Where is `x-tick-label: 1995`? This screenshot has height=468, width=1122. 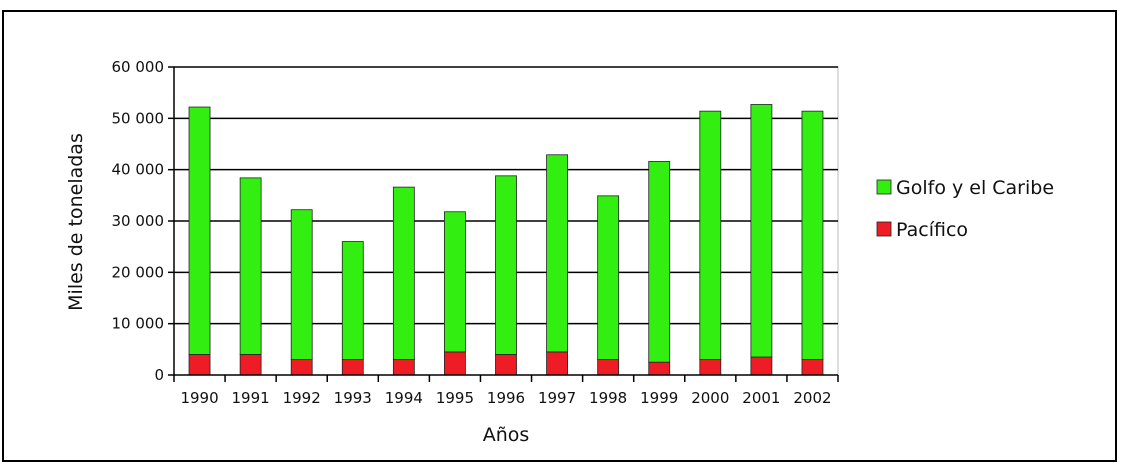 x-tick-label: 1995 is located at coordinates (455, 398).